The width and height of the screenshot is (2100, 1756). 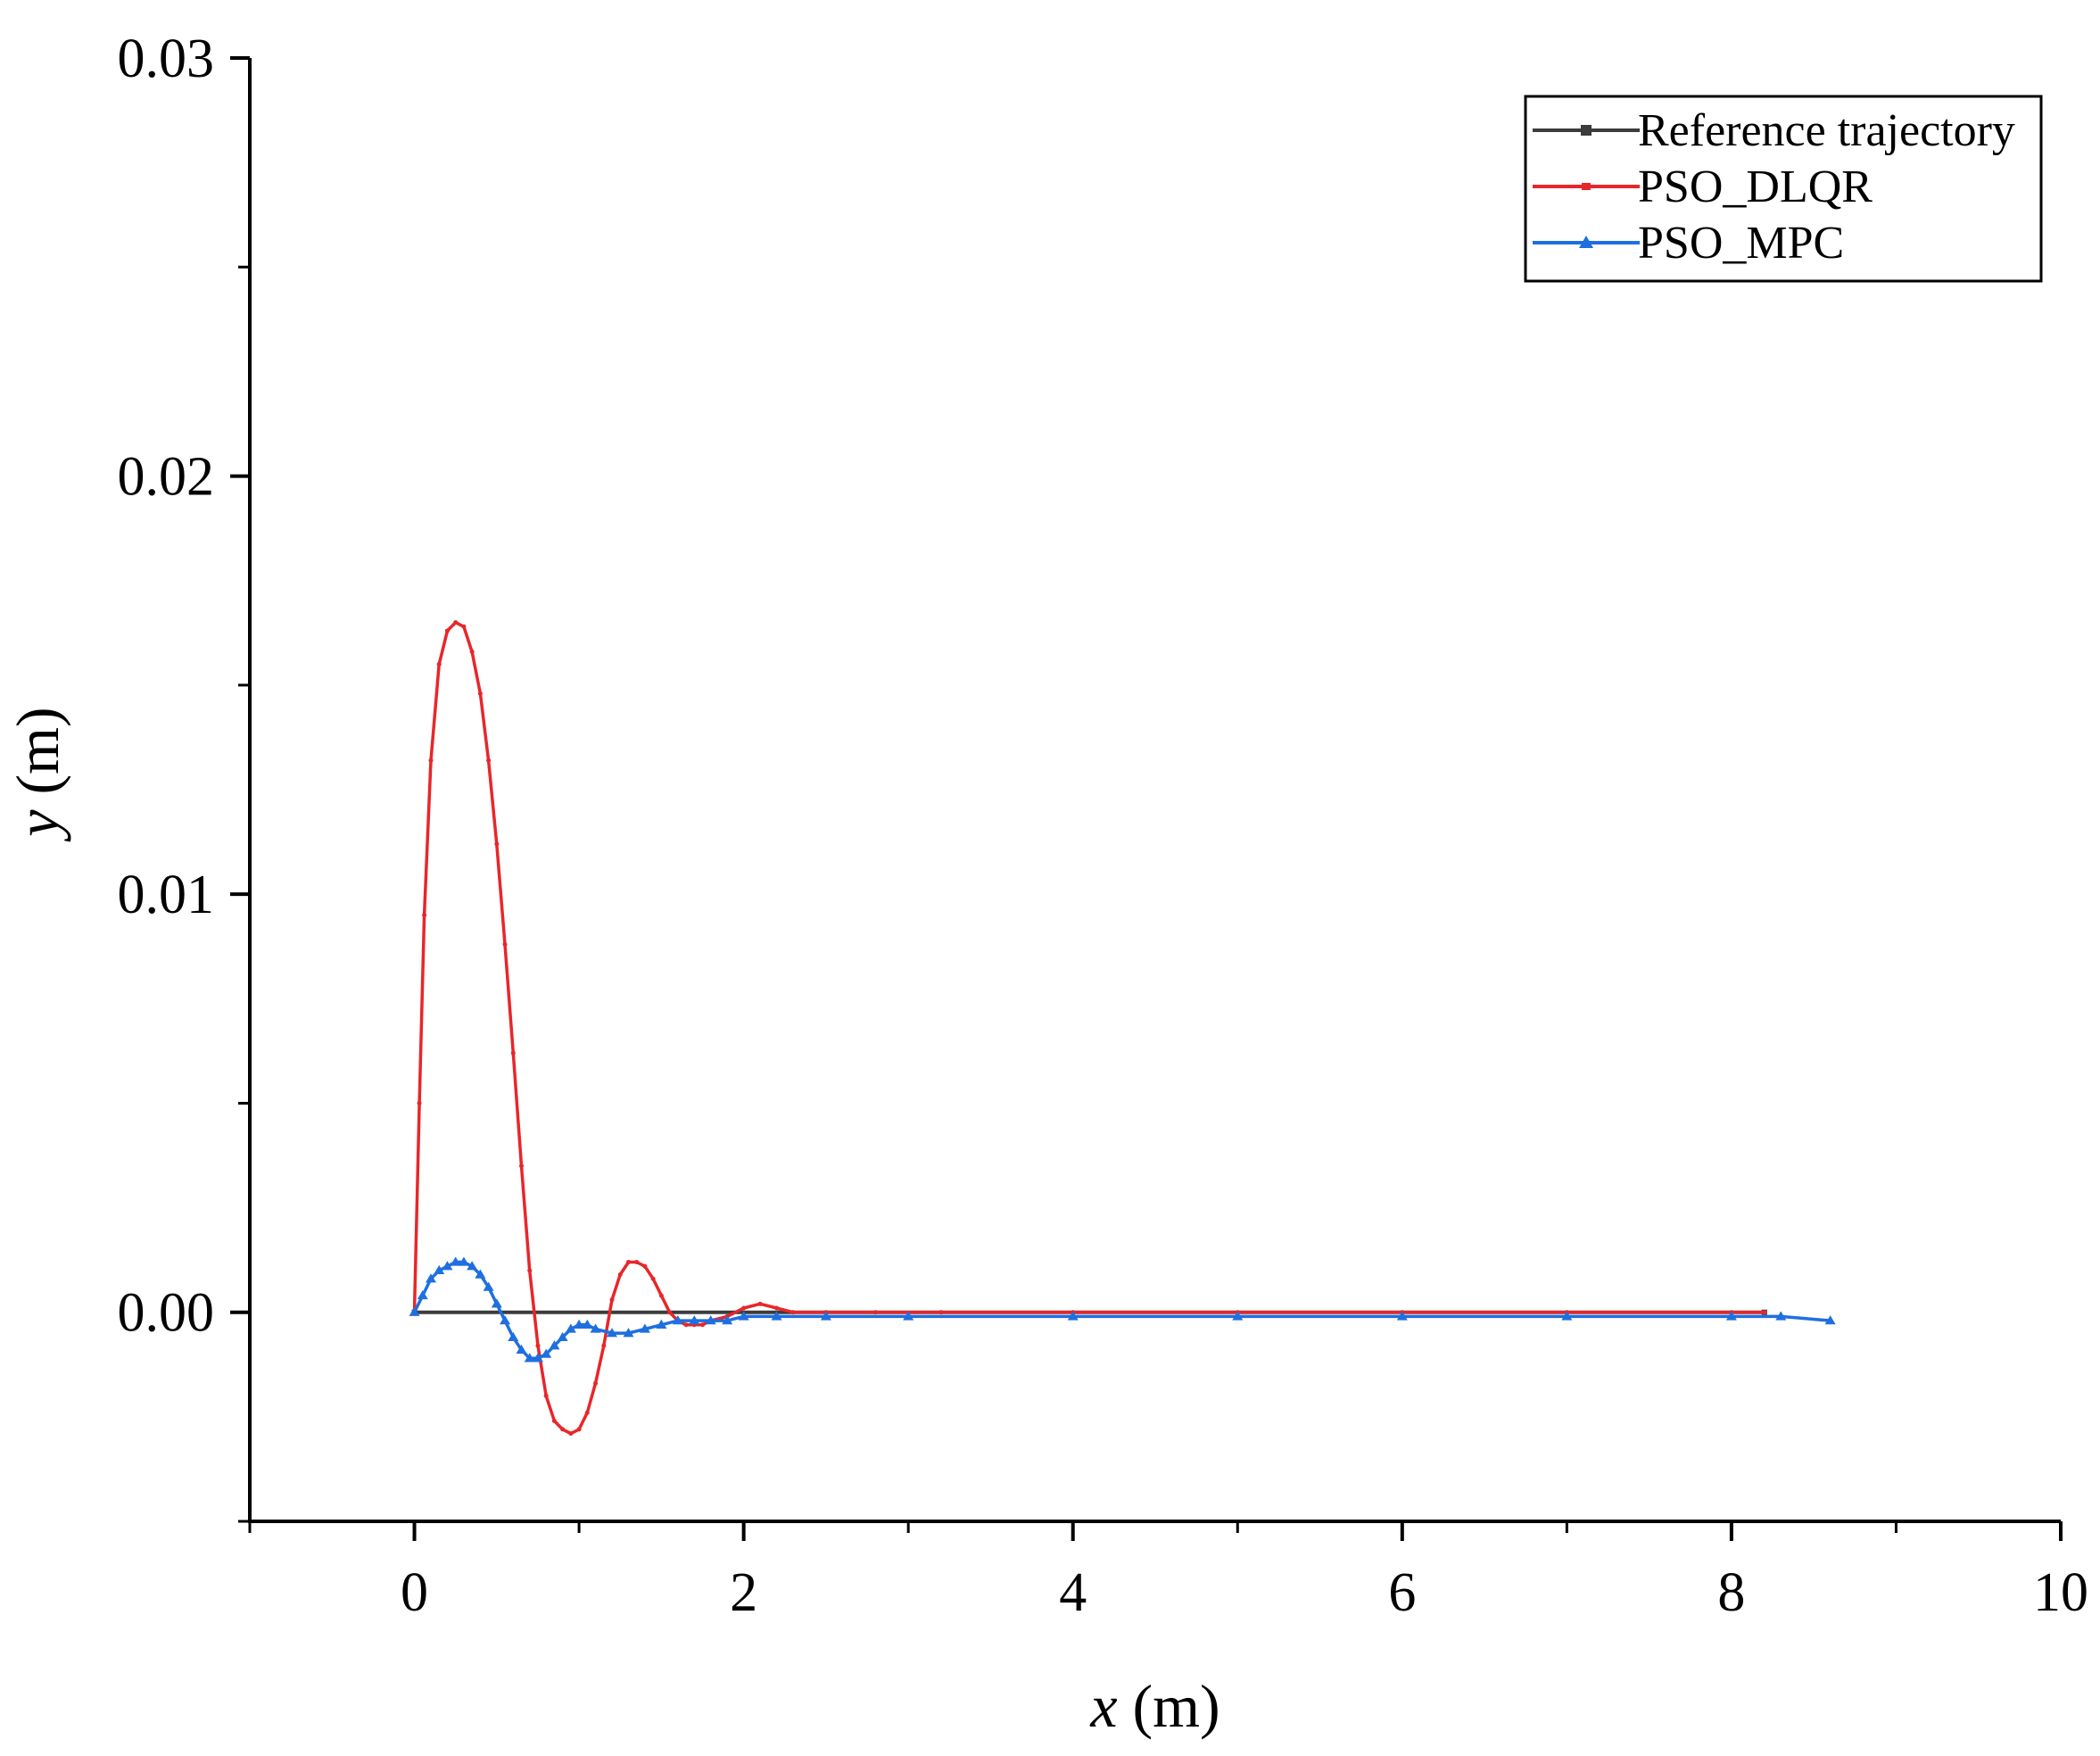 I want to click on y-tick-label: 0.02, so click(x=166, y=477).